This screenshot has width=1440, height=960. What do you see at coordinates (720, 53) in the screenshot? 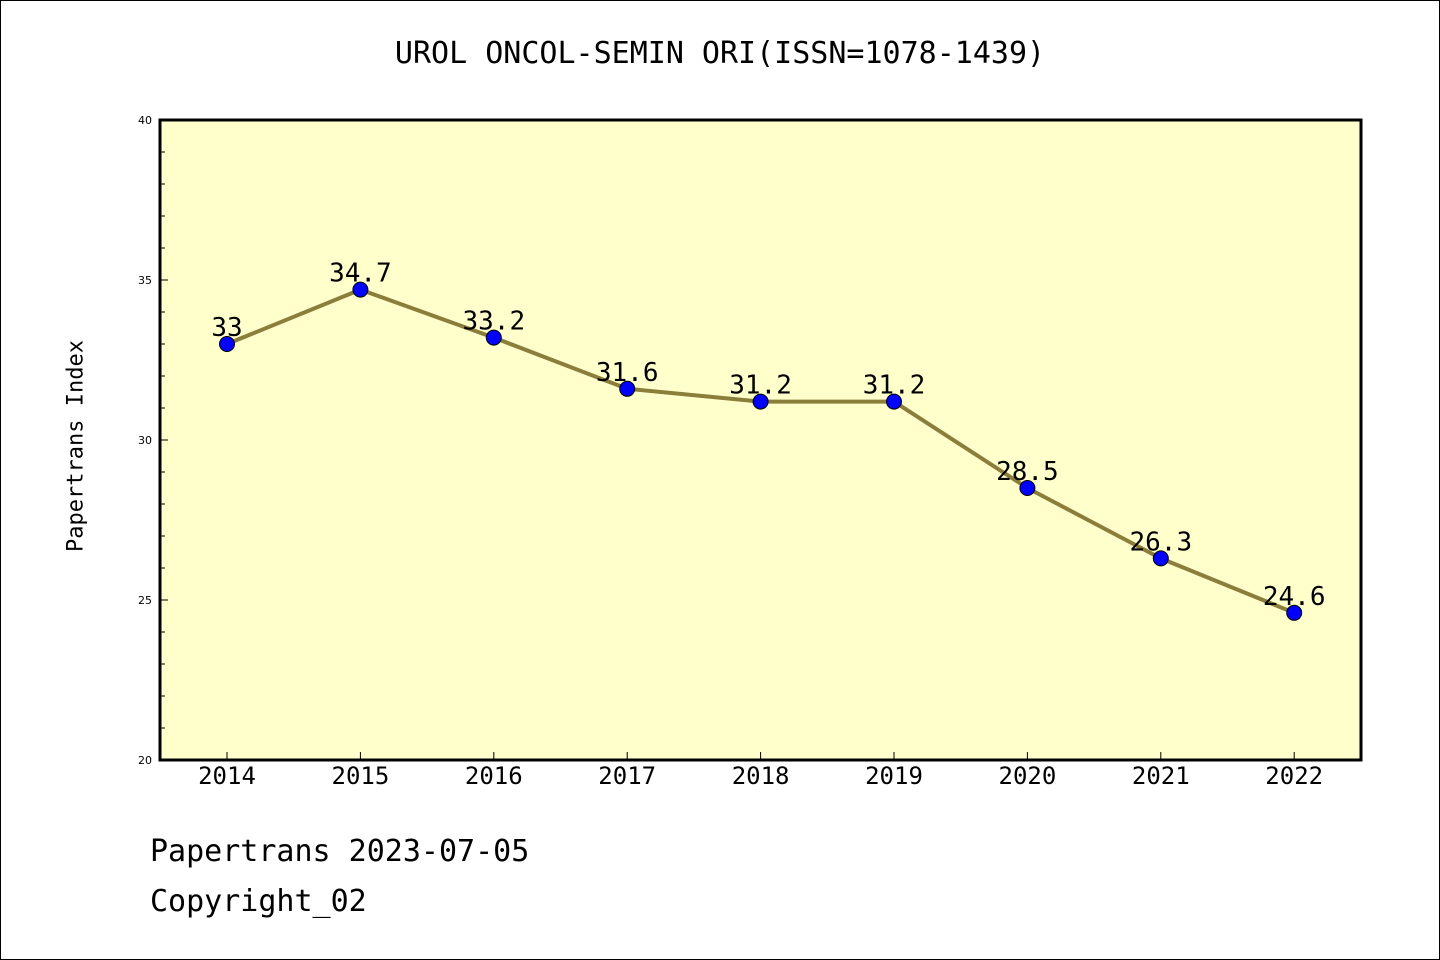
I see `chart-title: UROL ONCOL-SEMIN ORI(ISSN=1078-1439)` at bounding box center [720, 53].